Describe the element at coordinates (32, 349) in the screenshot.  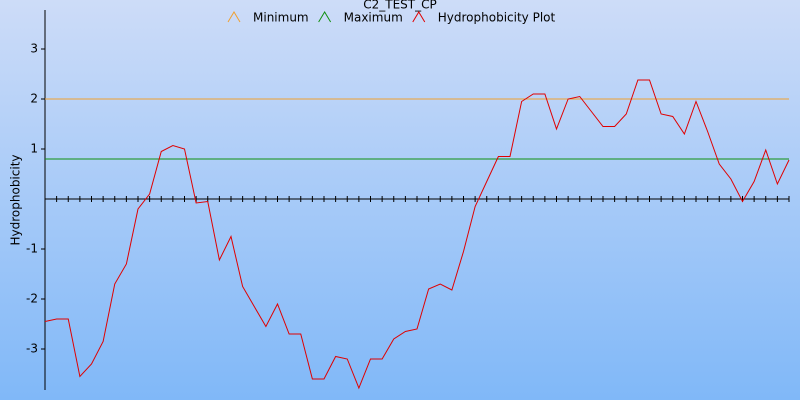
I see `y-tick-label: -3` at that location.